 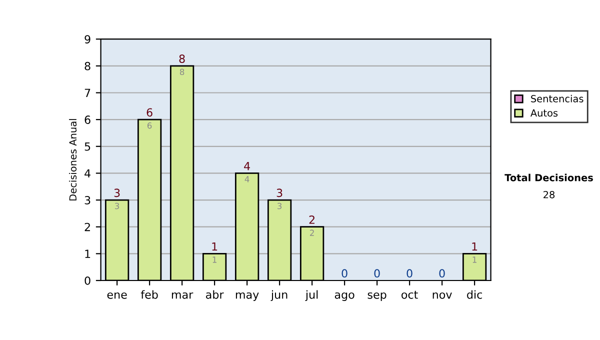 I want to click on y-tick-label: 4, so click(x=87, y=173).